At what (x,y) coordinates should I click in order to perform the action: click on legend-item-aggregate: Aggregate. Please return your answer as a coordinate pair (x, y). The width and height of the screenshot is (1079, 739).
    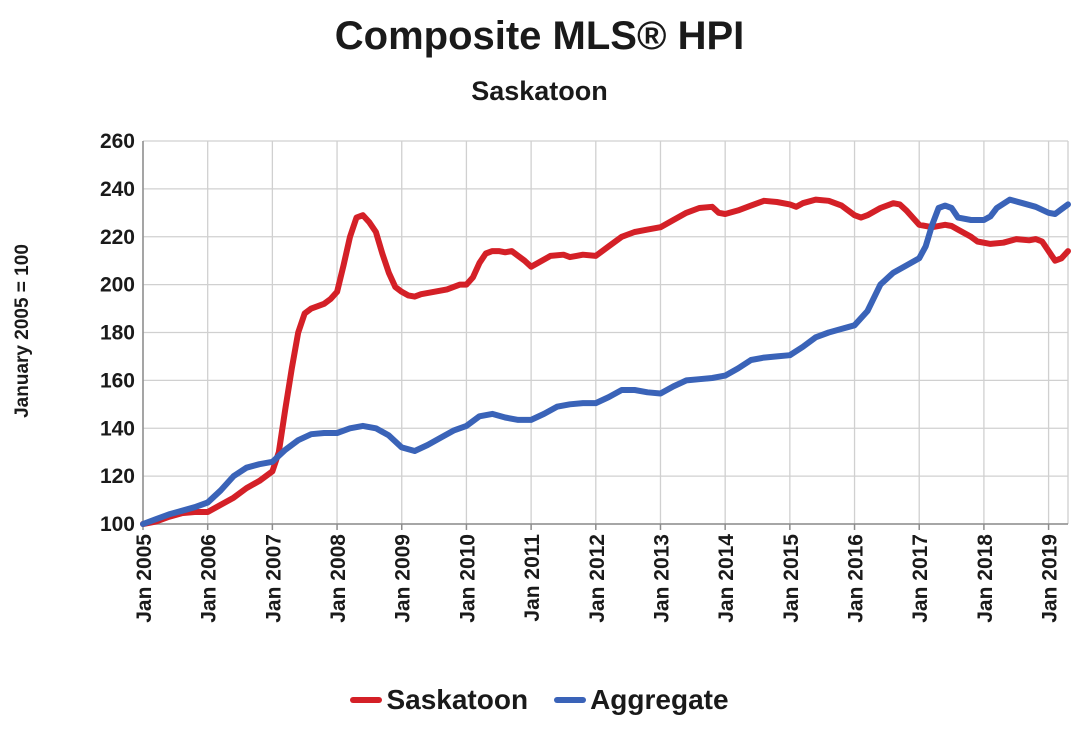
    Looking at the image, I should click on (641, 700).